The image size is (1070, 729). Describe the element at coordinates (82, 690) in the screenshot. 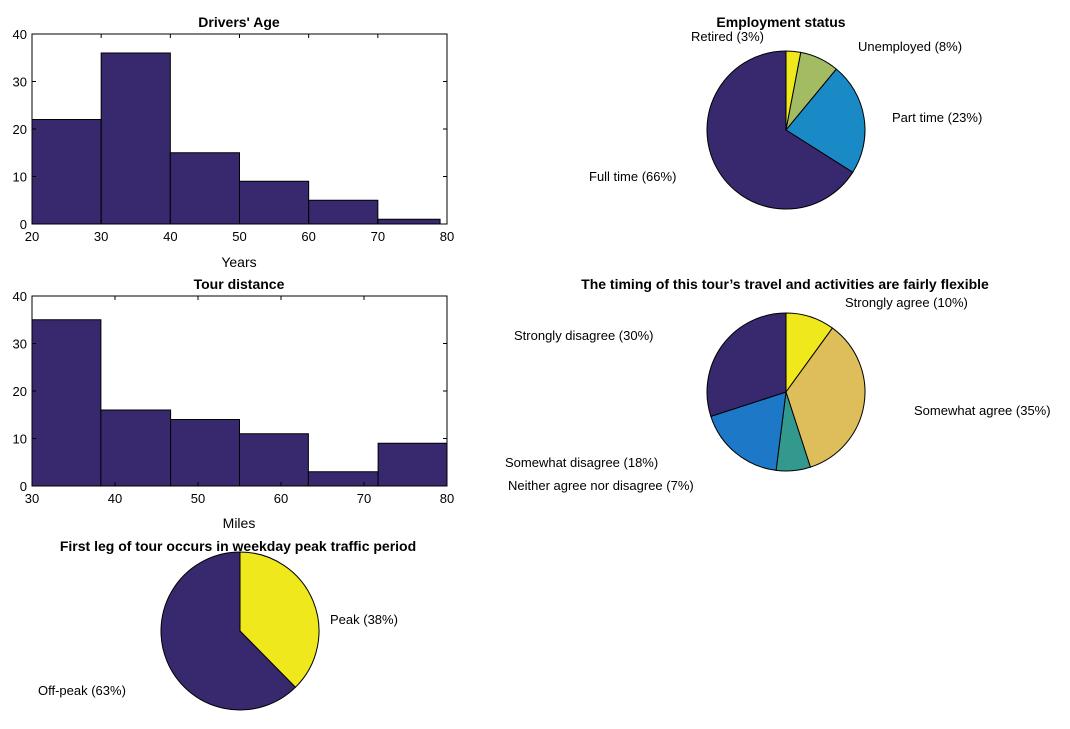

I see `off-peak-slice-label: Off-peak (63%)` at that location.